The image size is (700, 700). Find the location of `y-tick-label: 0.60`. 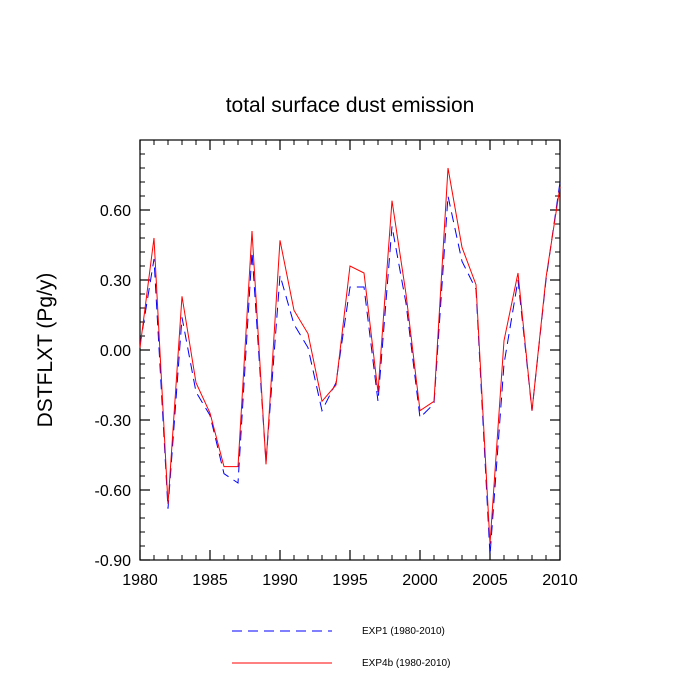

y-tick-label: 0.60 is located at coordinates (115, 211).